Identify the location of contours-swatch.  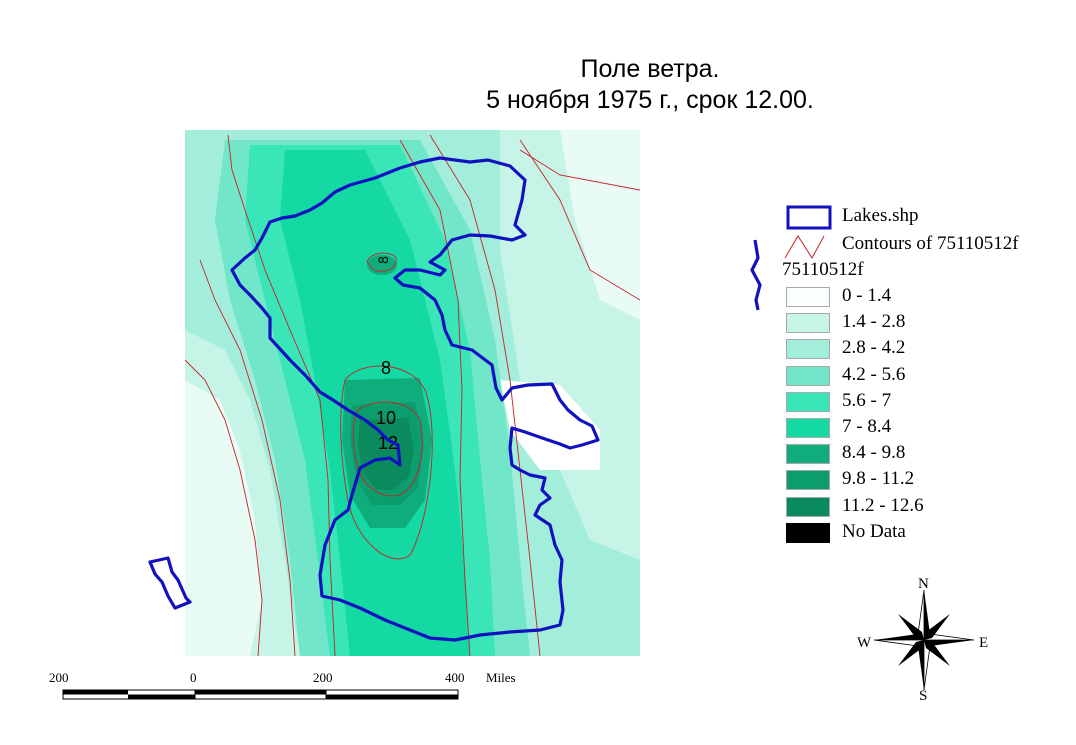
(804, 247).